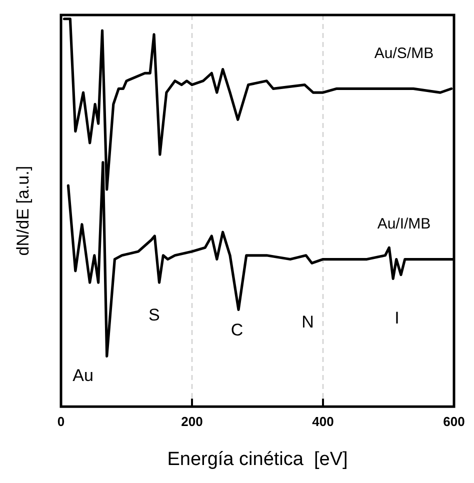 This screenshot has width=474, height=483. Describe the element at coordinates (154, 314) in the screenshot. I see `annotation: S` at that location.